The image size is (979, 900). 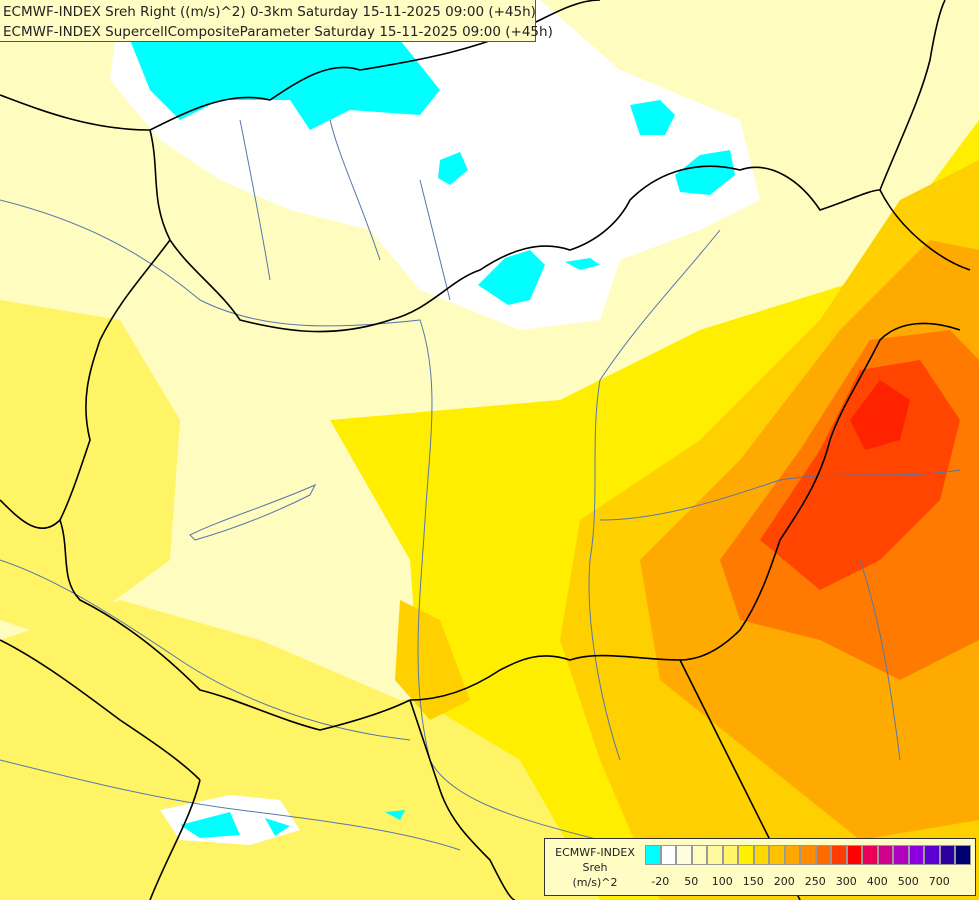 What do you see at coordinates (85, 384) in the screenshot?
I see `border-hu-west` at bounding box center [85, 384].